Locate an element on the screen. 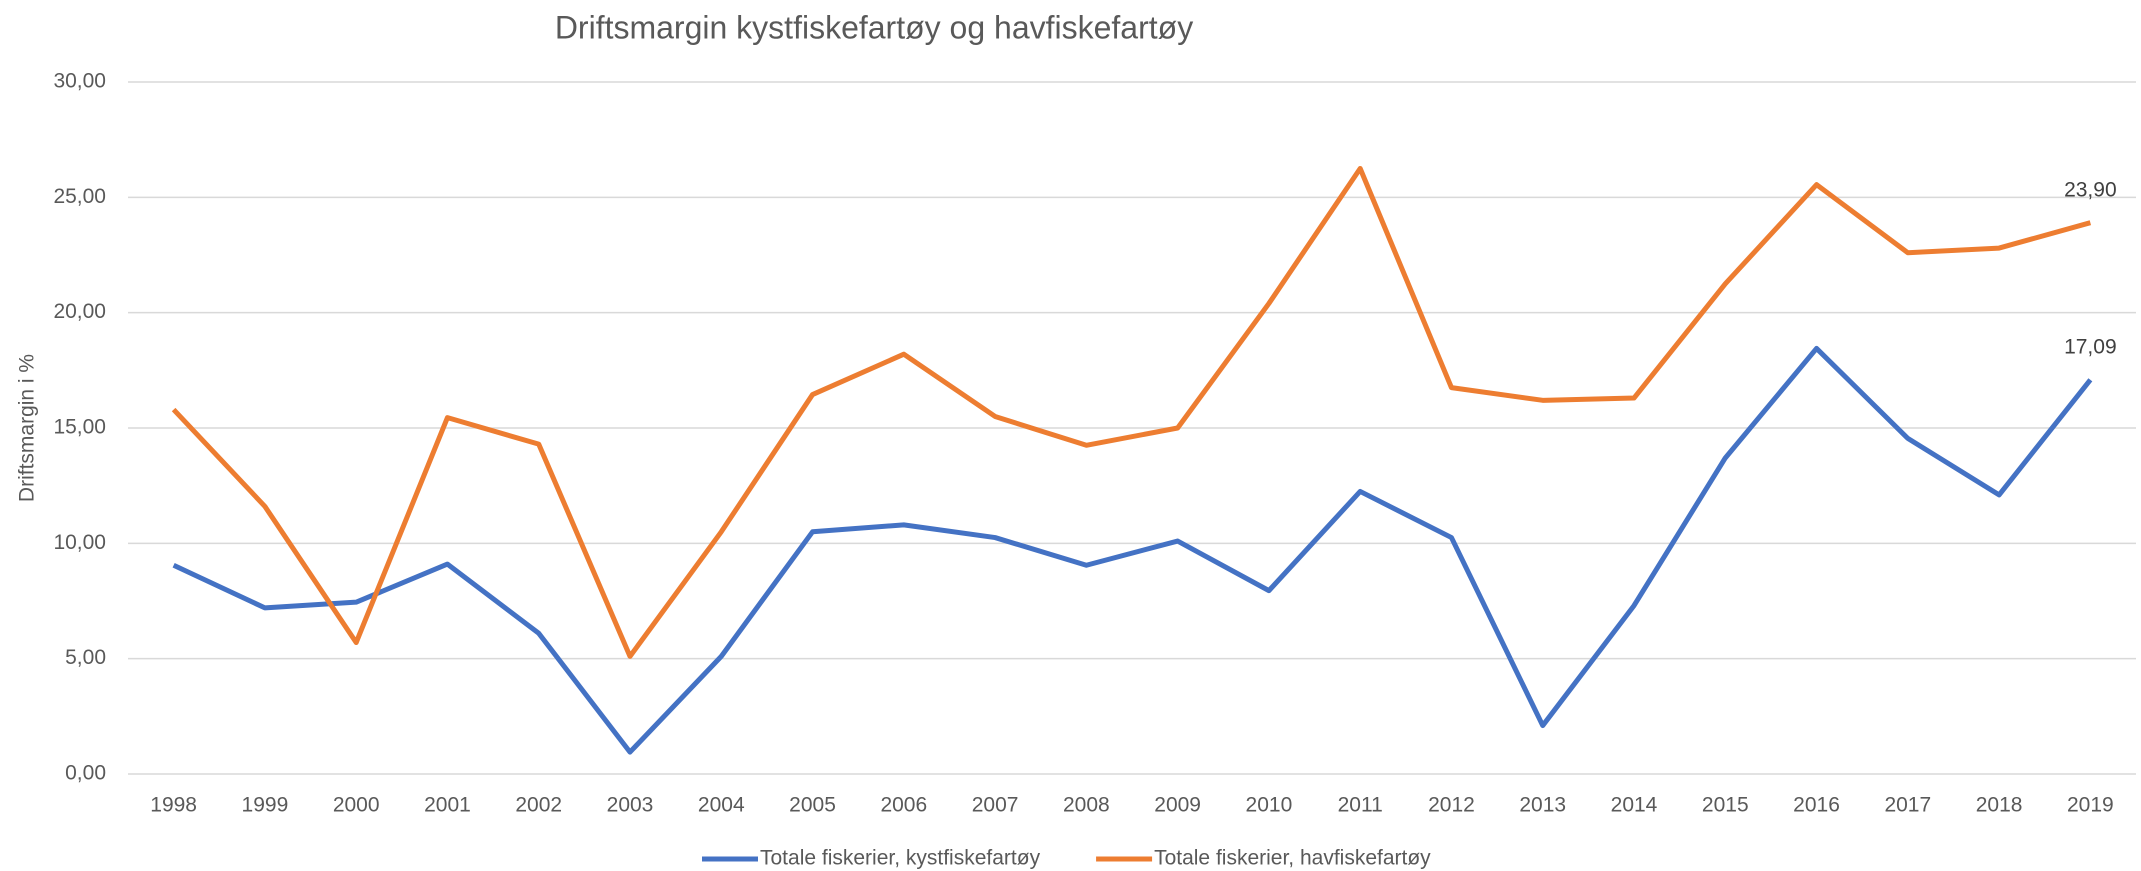 This screenshot has width=2141, height=871. y-tick-label: 5,00 is located at coordinates (85, 657).